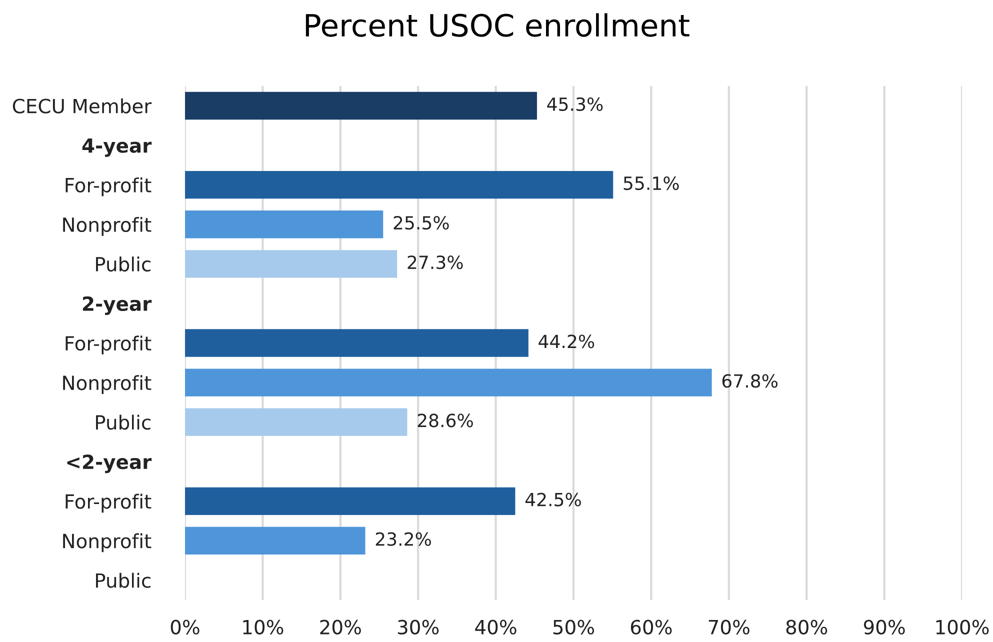  Describe the element at coordinates (185, 627) in the screenshot. I see `x-tick-label: 0%` at that location.